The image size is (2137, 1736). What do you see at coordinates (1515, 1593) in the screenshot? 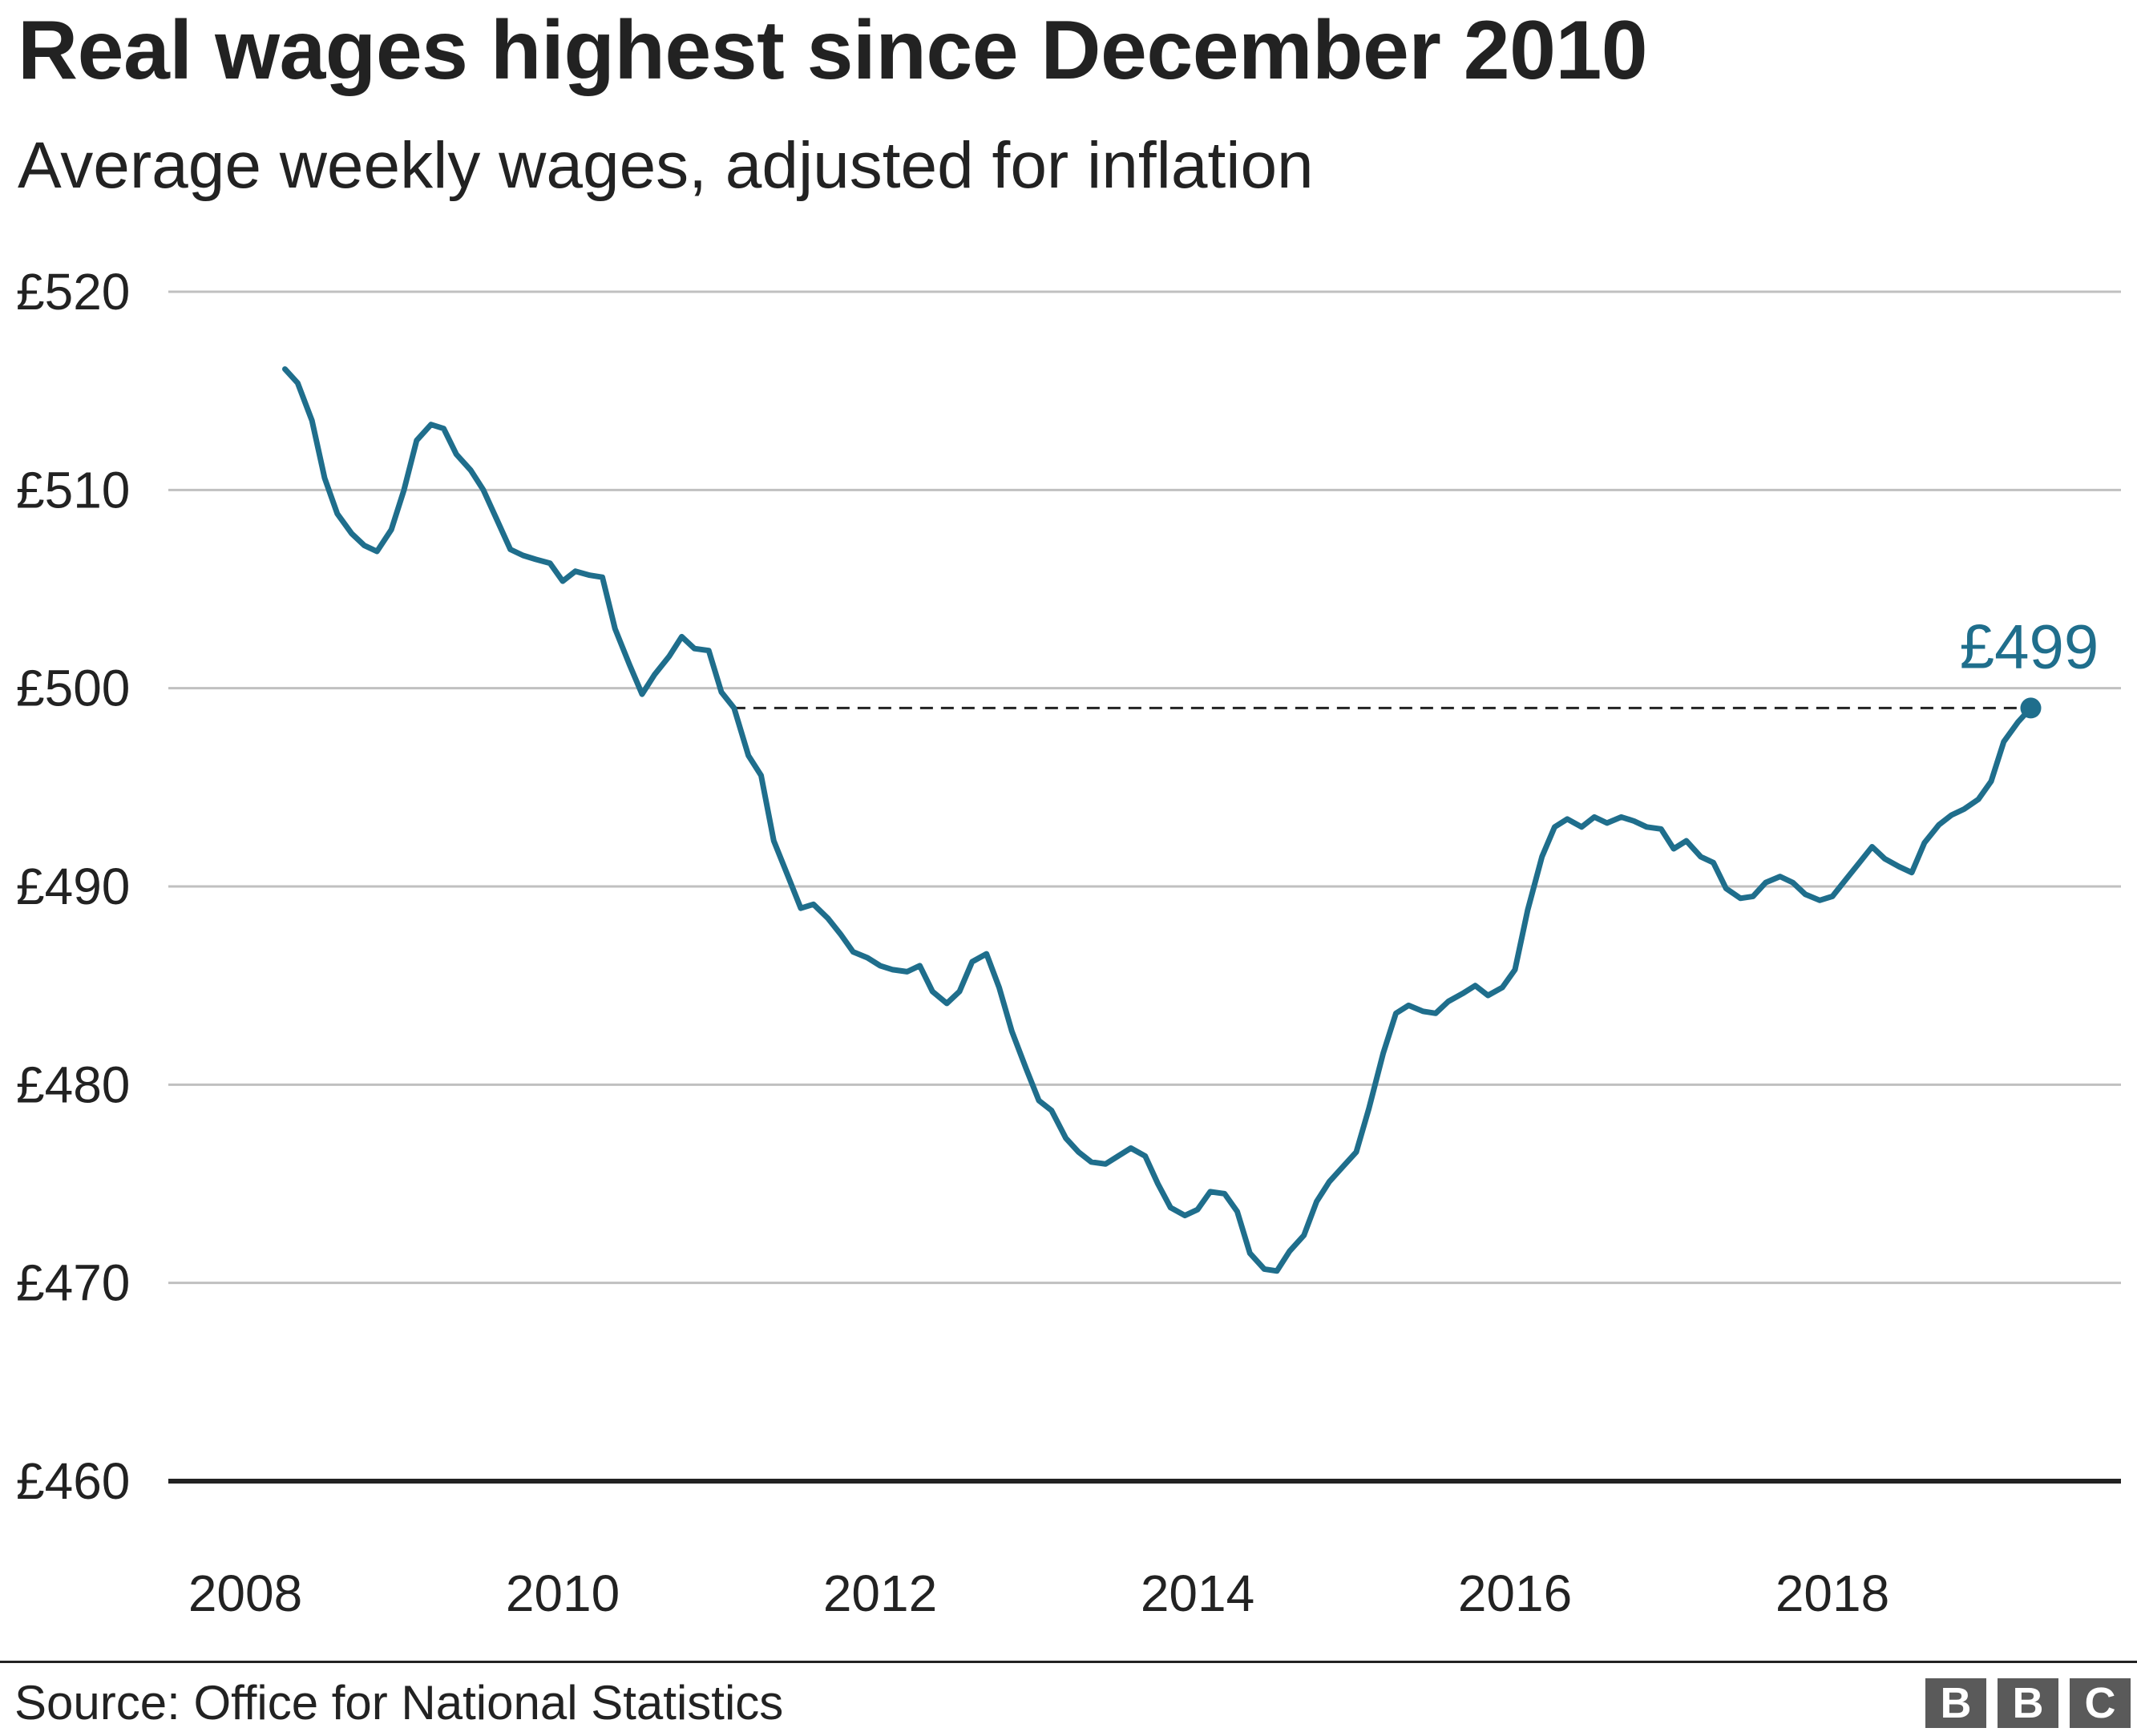
I see `x-tick-label-2016: 2016` at bounding box center [1515, 1593].